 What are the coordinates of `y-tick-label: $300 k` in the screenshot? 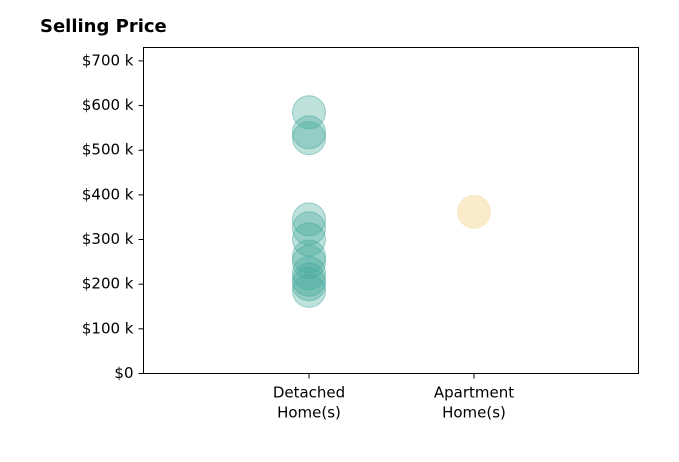 It's located at (108, 239).